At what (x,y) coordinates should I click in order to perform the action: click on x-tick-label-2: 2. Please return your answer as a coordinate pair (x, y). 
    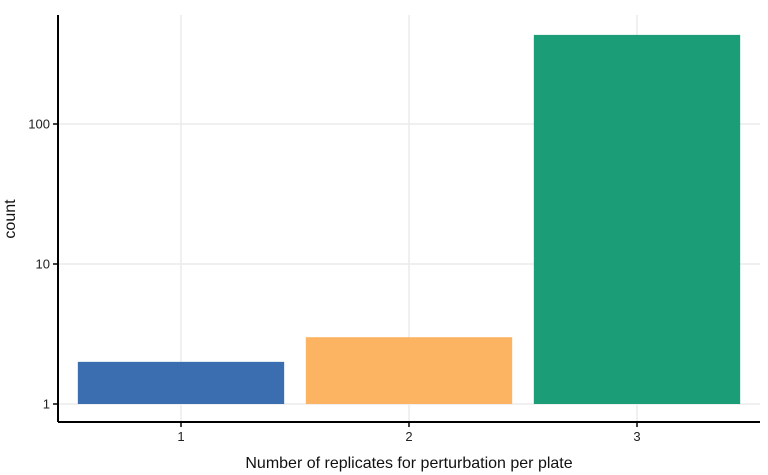
    Looking at the image, I should click on (408, 436).